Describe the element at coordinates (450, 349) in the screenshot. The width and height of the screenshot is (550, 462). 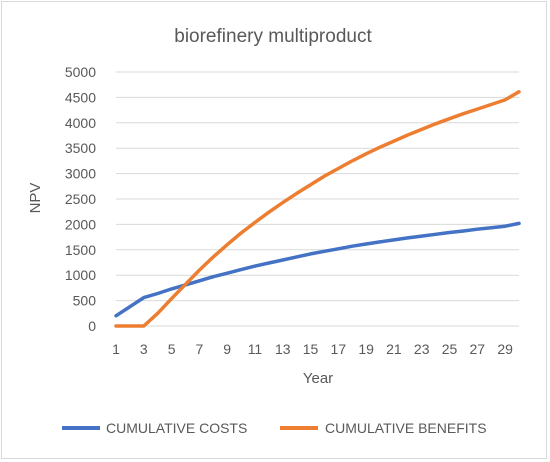
I see `x-tick-label: 25` at that location.